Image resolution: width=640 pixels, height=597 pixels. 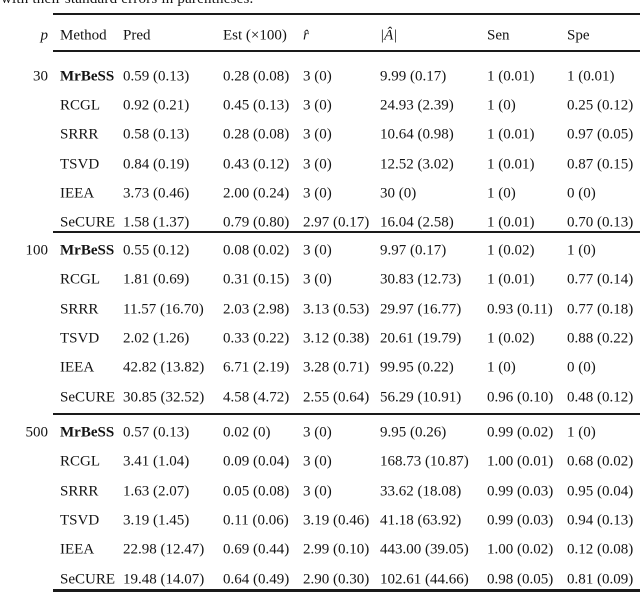 I want to click on cell-pred: 3.41 (1.04), so click(x=156, y=461).